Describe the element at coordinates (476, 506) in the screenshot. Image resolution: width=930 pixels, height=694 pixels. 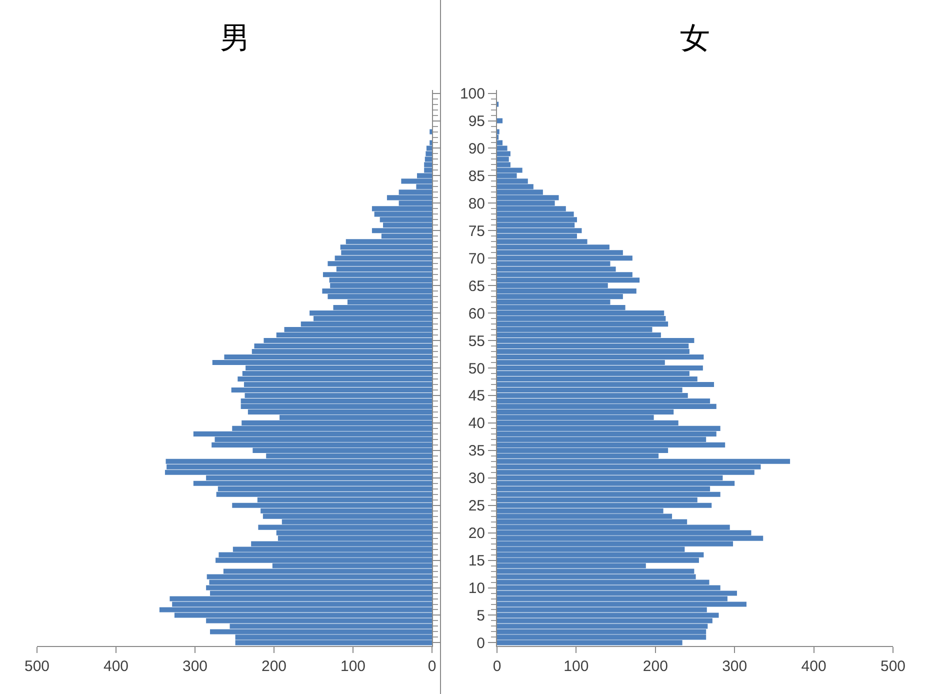
I see `y-tick-label: 25` at that location.